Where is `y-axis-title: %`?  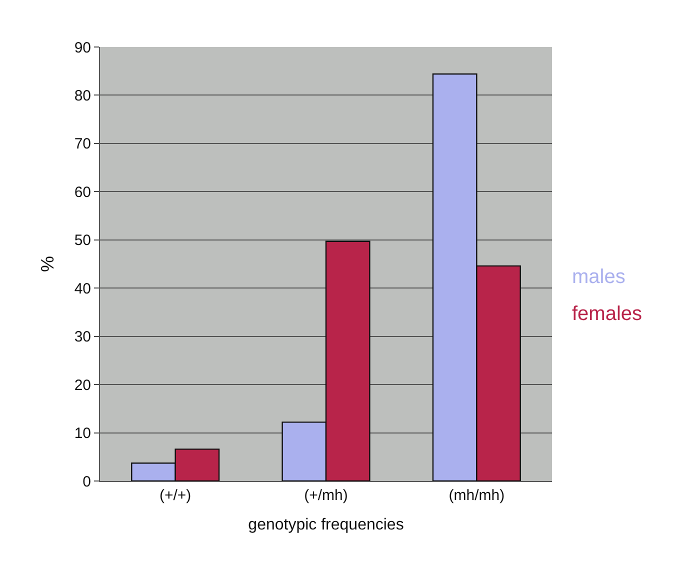
y-axis-title: % is located at coordinates (48, 264).